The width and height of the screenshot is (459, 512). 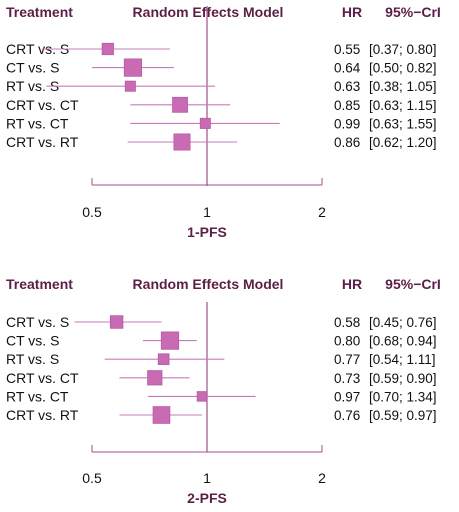 What do you see at coordinates (413, 284) in the screenshot?
I see `panel2-header-cri: 95%−CrI` at bounding box center [413, 284].